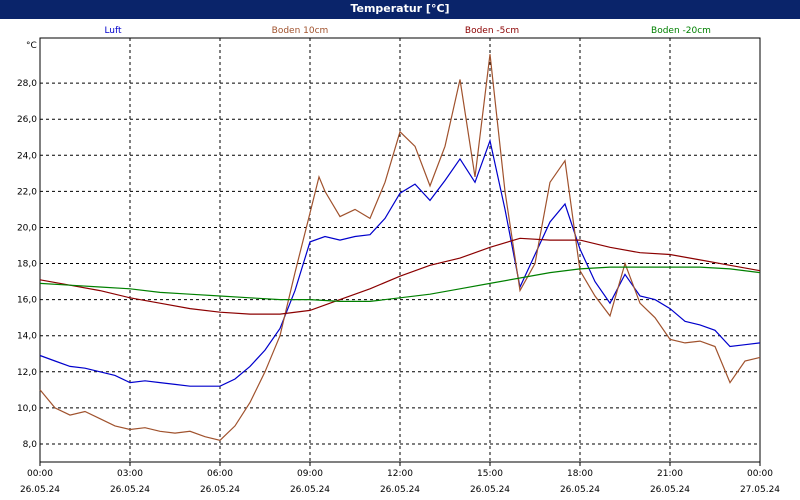 This screenshot has height=500, width=800. What do you see at coordinates (27, 373) in the screenshot?
I see `y-tick-label: 12,0` at bounding box center [27, 373].